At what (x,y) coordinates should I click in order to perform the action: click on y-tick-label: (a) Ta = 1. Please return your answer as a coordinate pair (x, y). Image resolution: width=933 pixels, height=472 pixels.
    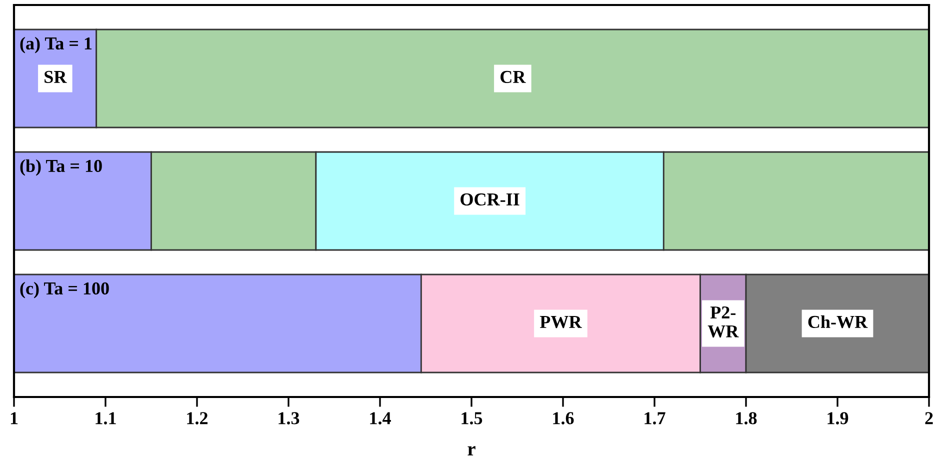
    Looking at the image, I should click on (56, 45).